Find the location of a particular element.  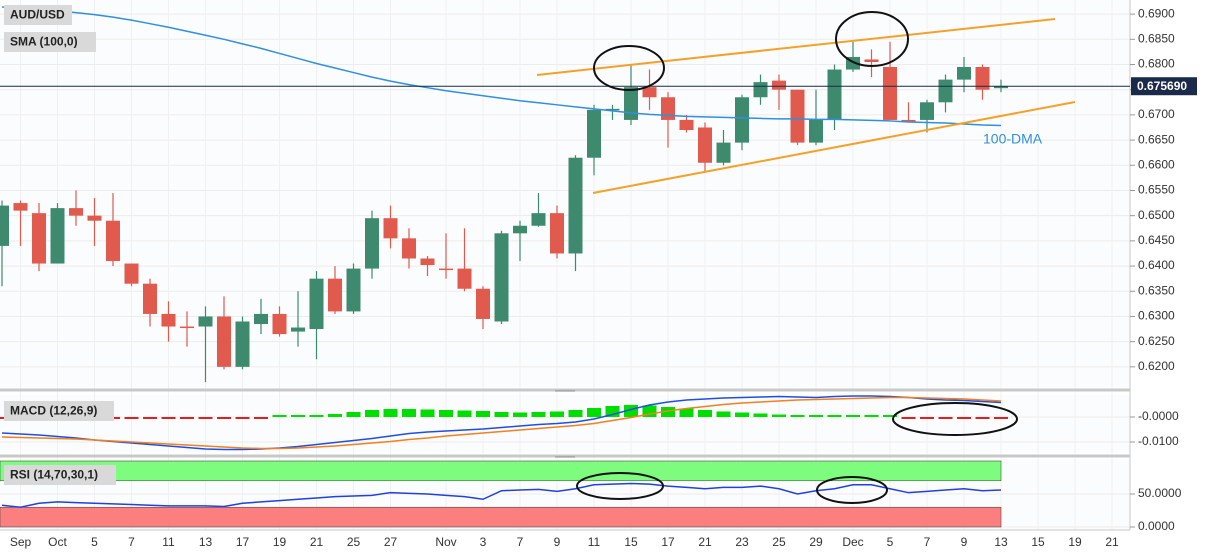

last-price-label: 0.675690 is located at coordinates (1162, 86).